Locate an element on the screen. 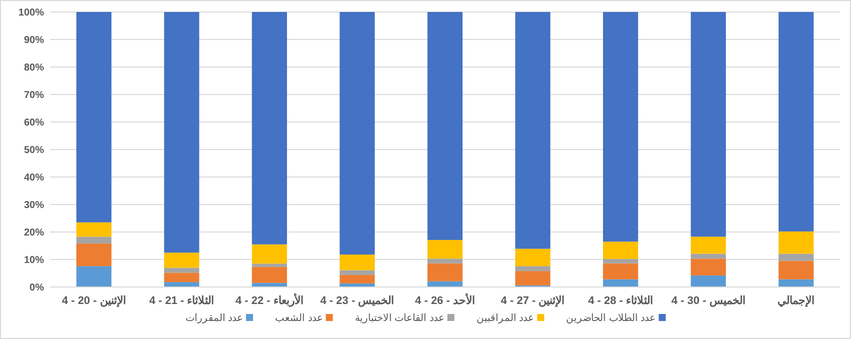  legend-label: عدد المراقبين is located at coordinates (505, 318).